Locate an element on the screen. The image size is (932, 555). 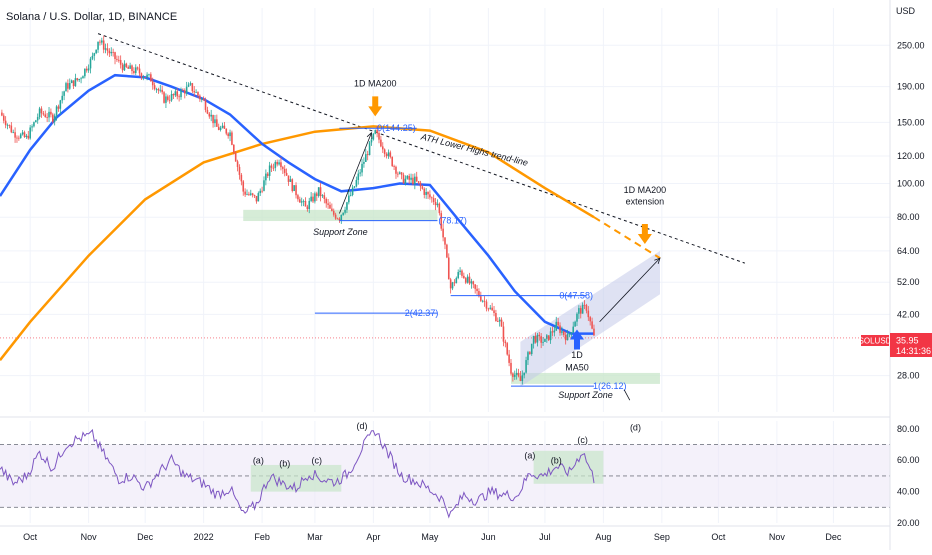
rally-arrow is located at coordinates (355, 173).